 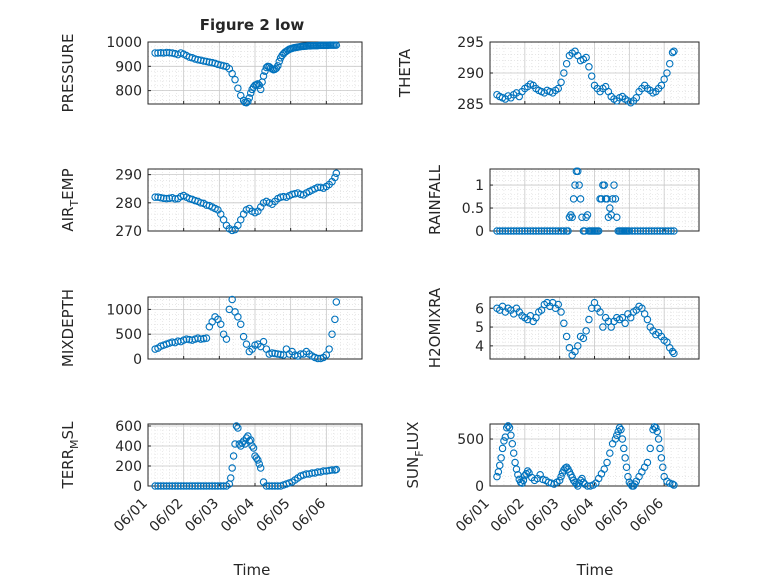 I want to click on y-tick-label: 900, so click(x=128, y=67).